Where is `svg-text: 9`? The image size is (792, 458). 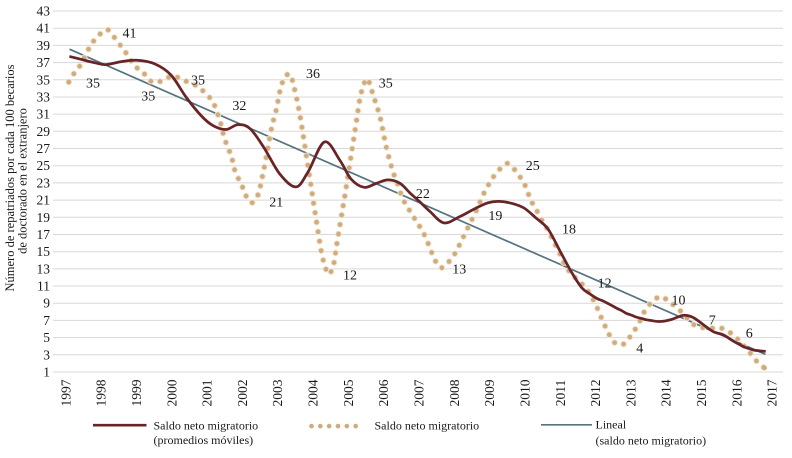
svg-text: 9 is located at coordinates (46, 303).